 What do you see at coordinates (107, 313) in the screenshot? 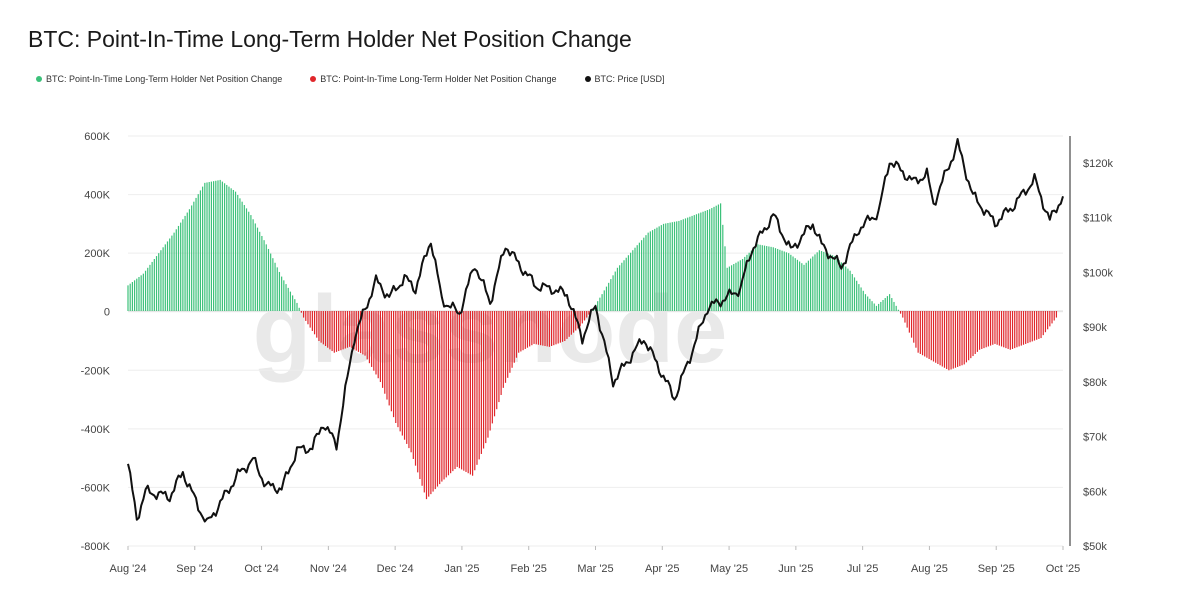
I see `y-left-tick-label: 0` at bounding box center [107, 313].